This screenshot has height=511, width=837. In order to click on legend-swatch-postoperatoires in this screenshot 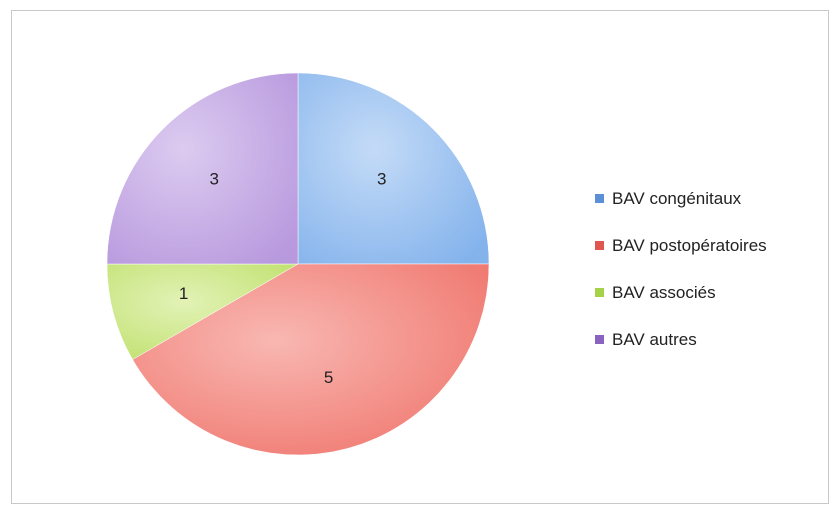, I will do `click(599, 245)`.